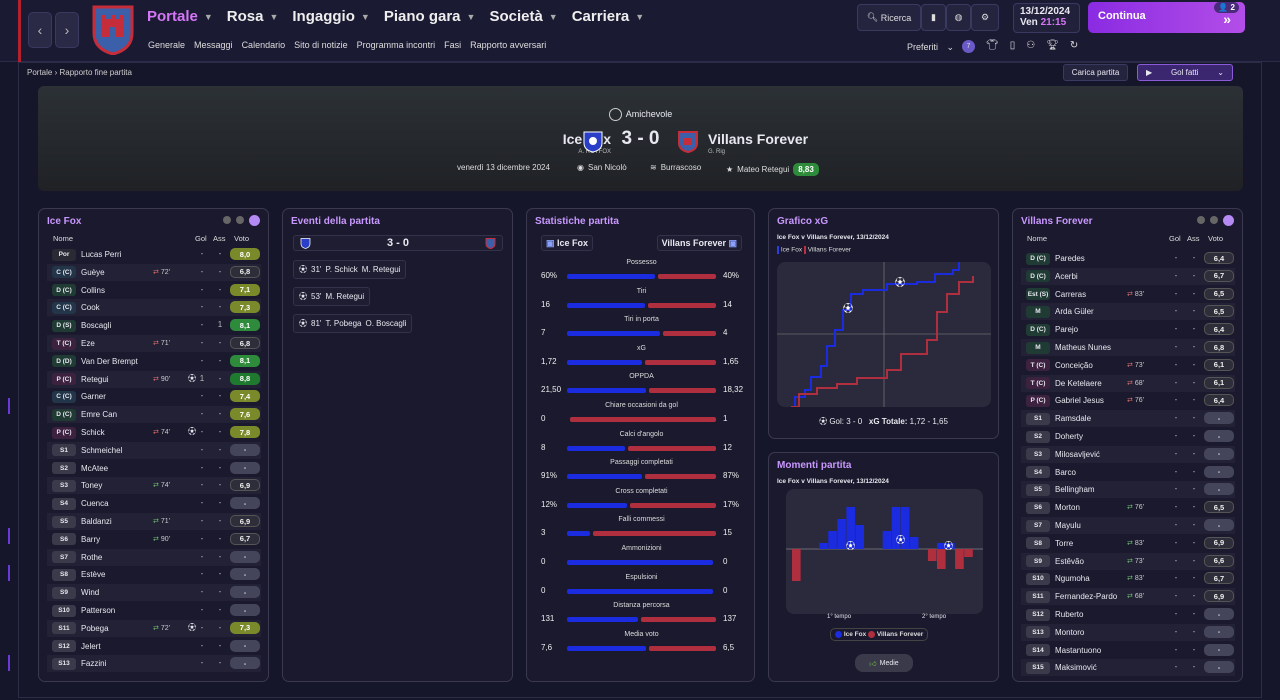  What do you see at coordinates (96, 521) in the screenshot?
I see `player-name: Baldanzi` at bounding box center [96, 521].